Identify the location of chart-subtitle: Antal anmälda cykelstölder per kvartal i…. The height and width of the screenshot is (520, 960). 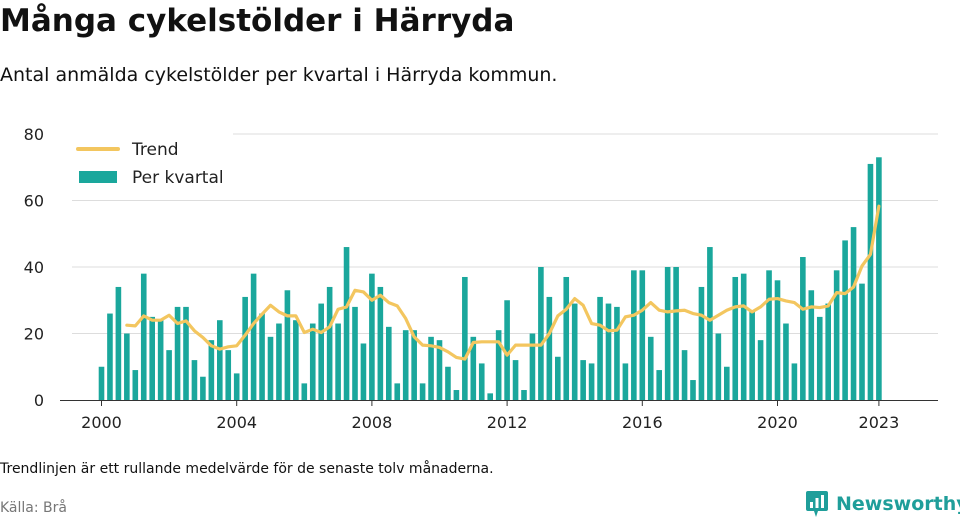
(279, 75).